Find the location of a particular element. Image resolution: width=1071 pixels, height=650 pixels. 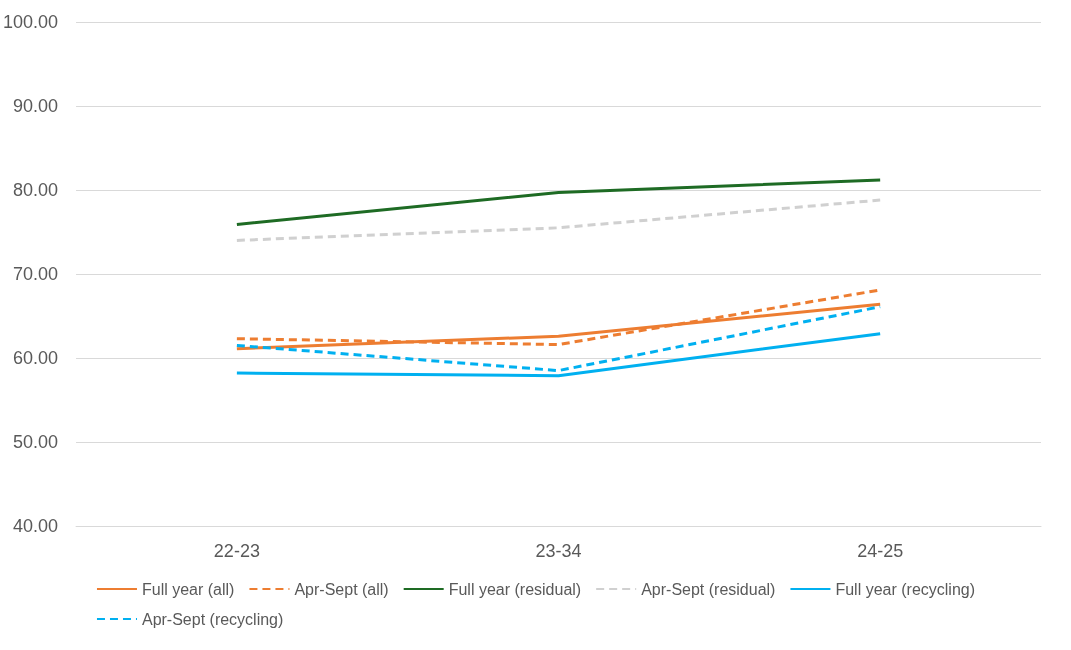

y-tick-label: 90.00 is located at coordinates (36, 106).